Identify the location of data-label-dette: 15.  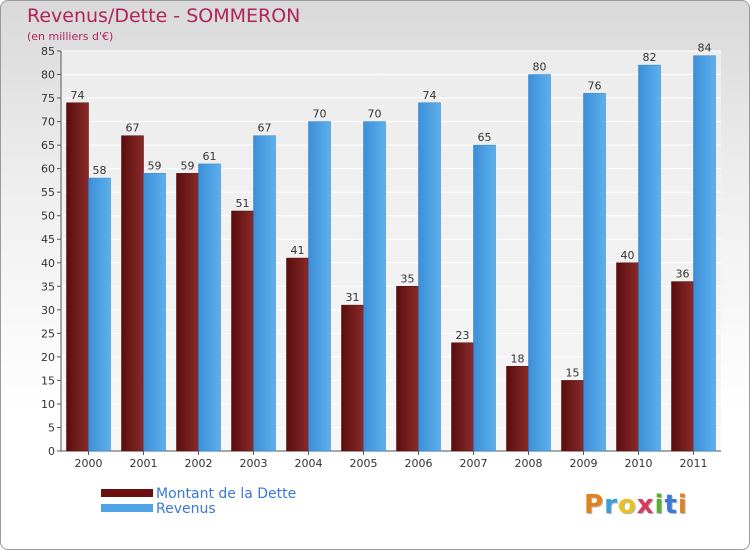
(573, 372).